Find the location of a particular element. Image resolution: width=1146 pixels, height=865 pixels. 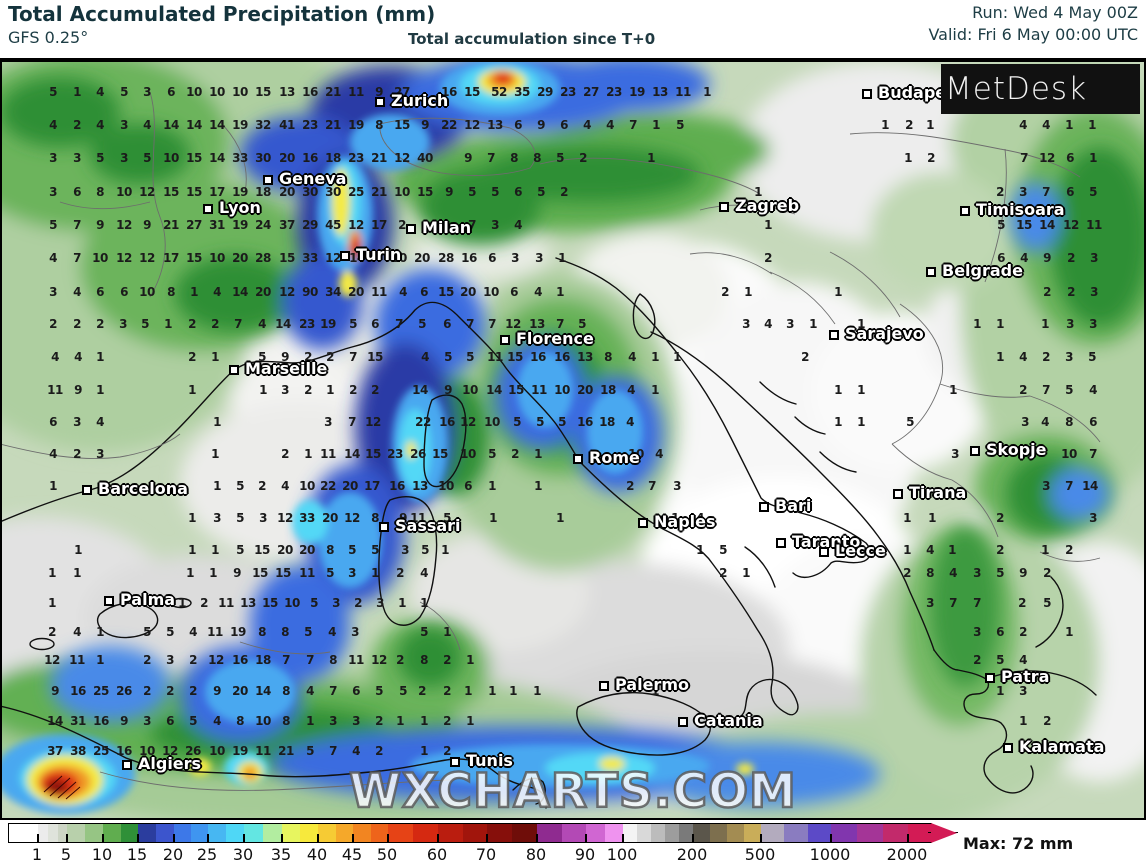

legend-tick-label: 1 is located at coordinates (37, 854).